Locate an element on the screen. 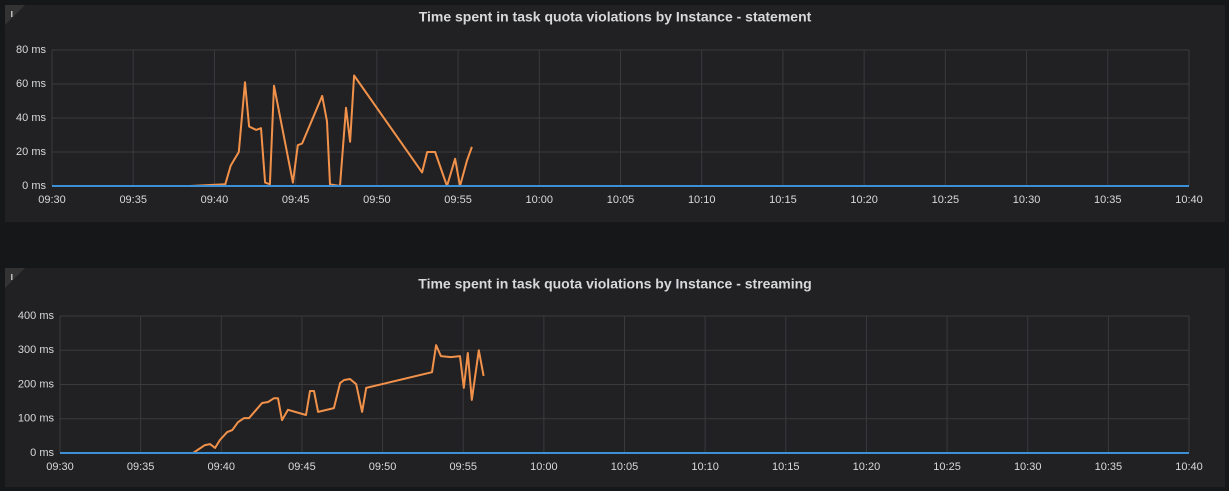 This screenshot has width=1229, height=491. y-tick-label: 60 ms is located at coordinates (31, 84).